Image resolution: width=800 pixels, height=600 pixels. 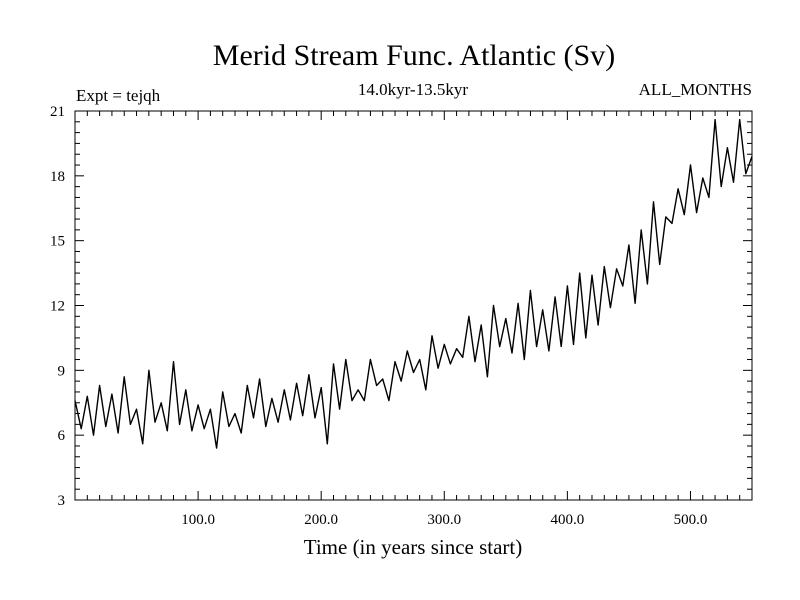 What do you see at coordinates (118, 95) in the screenshot?
I see `experiment-label: Expt = tejqh` at bounding box center [118, 95].